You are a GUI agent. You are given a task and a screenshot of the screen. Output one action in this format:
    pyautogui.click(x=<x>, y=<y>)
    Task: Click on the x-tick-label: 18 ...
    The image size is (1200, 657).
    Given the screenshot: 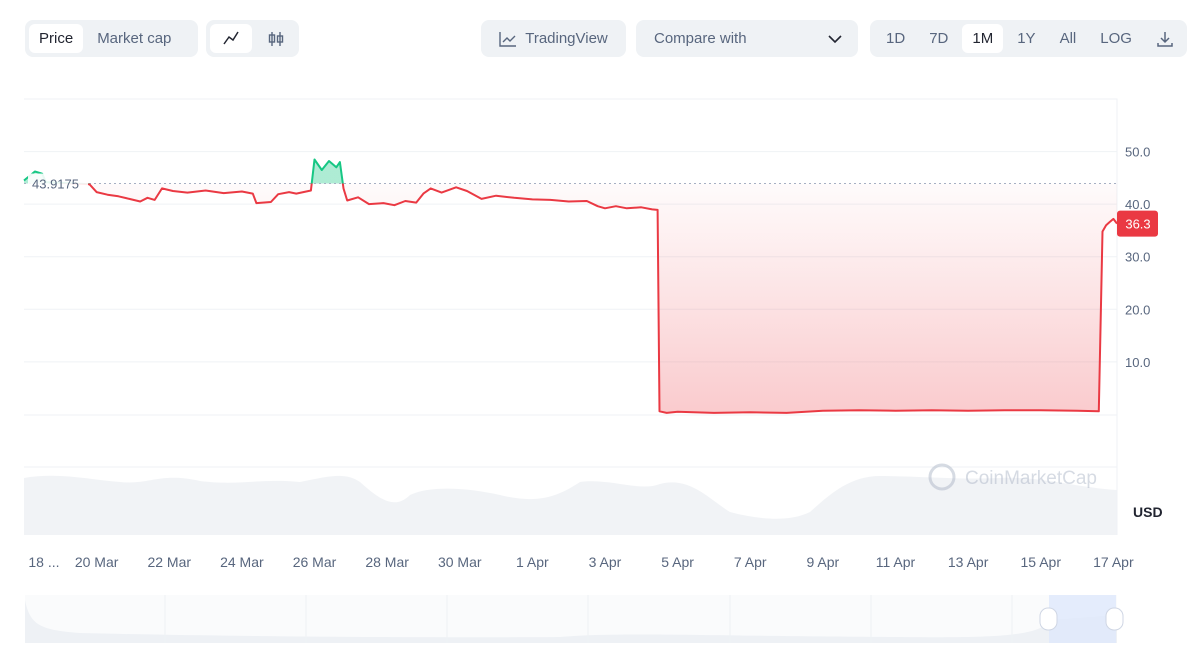 What is the action you would take?
    pyautogui.click(x=43, y=562)
    